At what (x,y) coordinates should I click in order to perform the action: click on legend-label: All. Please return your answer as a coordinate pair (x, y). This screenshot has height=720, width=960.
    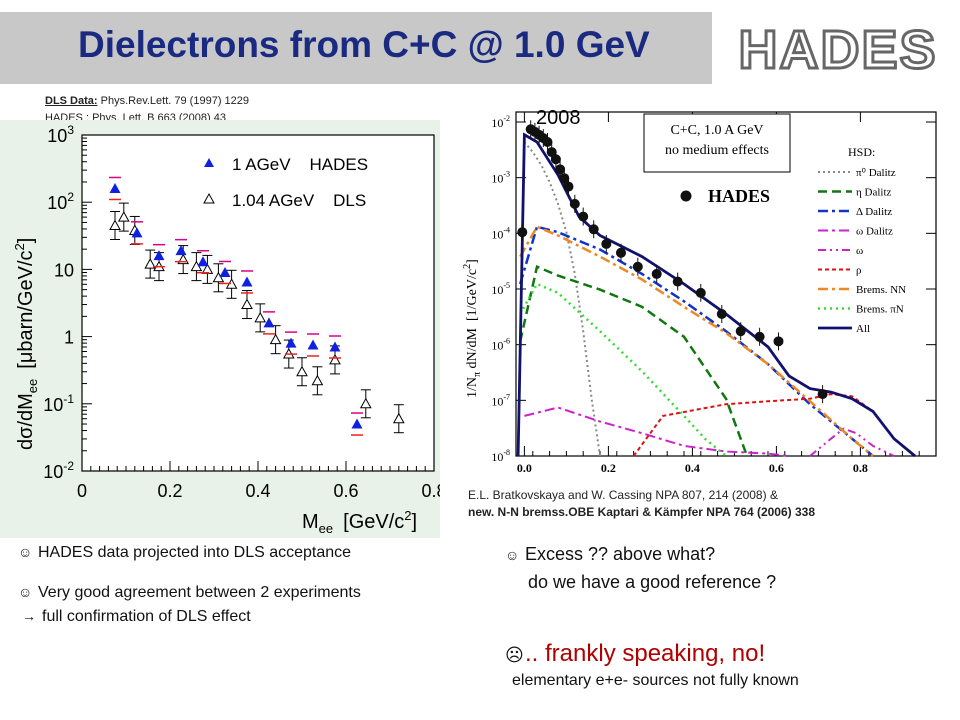
    Looking at the image, I should click on (863, 329).